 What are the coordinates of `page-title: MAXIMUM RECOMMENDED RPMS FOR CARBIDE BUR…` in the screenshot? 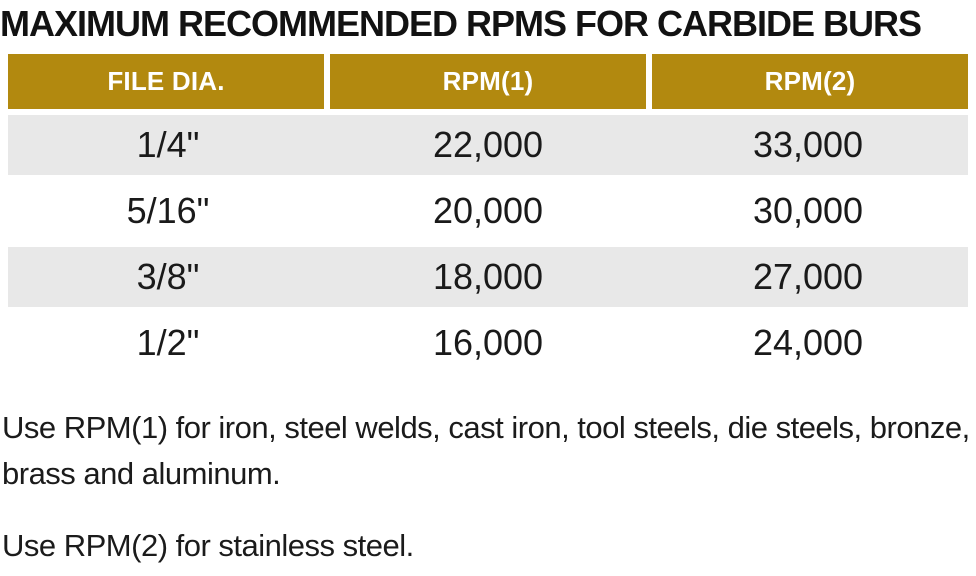 It's located at (461, 23).